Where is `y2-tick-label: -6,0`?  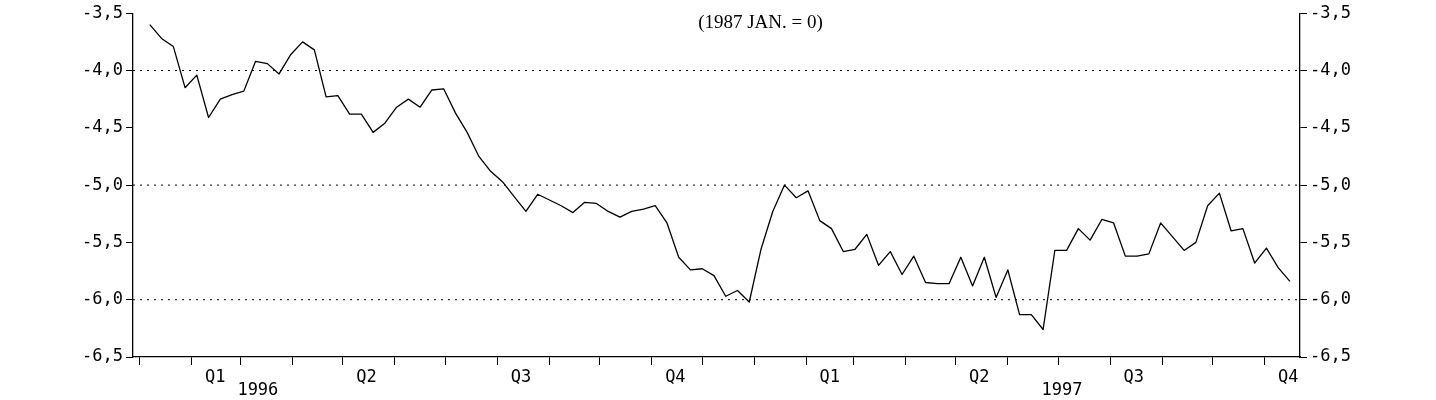 y2-tick-label: -6,0 is located at coordinates (1330, 298).